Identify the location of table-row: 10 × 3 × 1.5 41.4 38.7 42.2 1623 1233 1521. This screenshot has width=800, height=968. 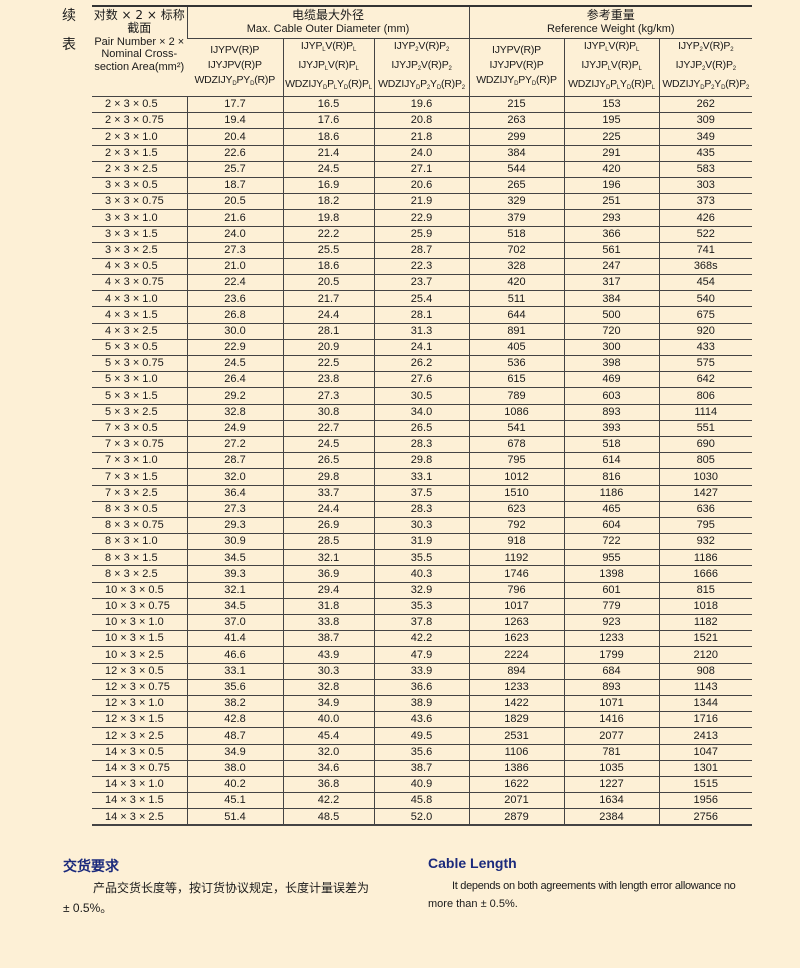
(422, 639).